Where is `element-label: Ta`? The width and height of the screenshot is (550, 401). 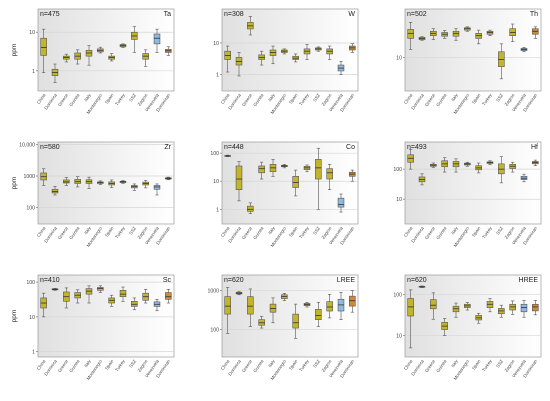 element-label: Ta is located at coordinates (168, 14).